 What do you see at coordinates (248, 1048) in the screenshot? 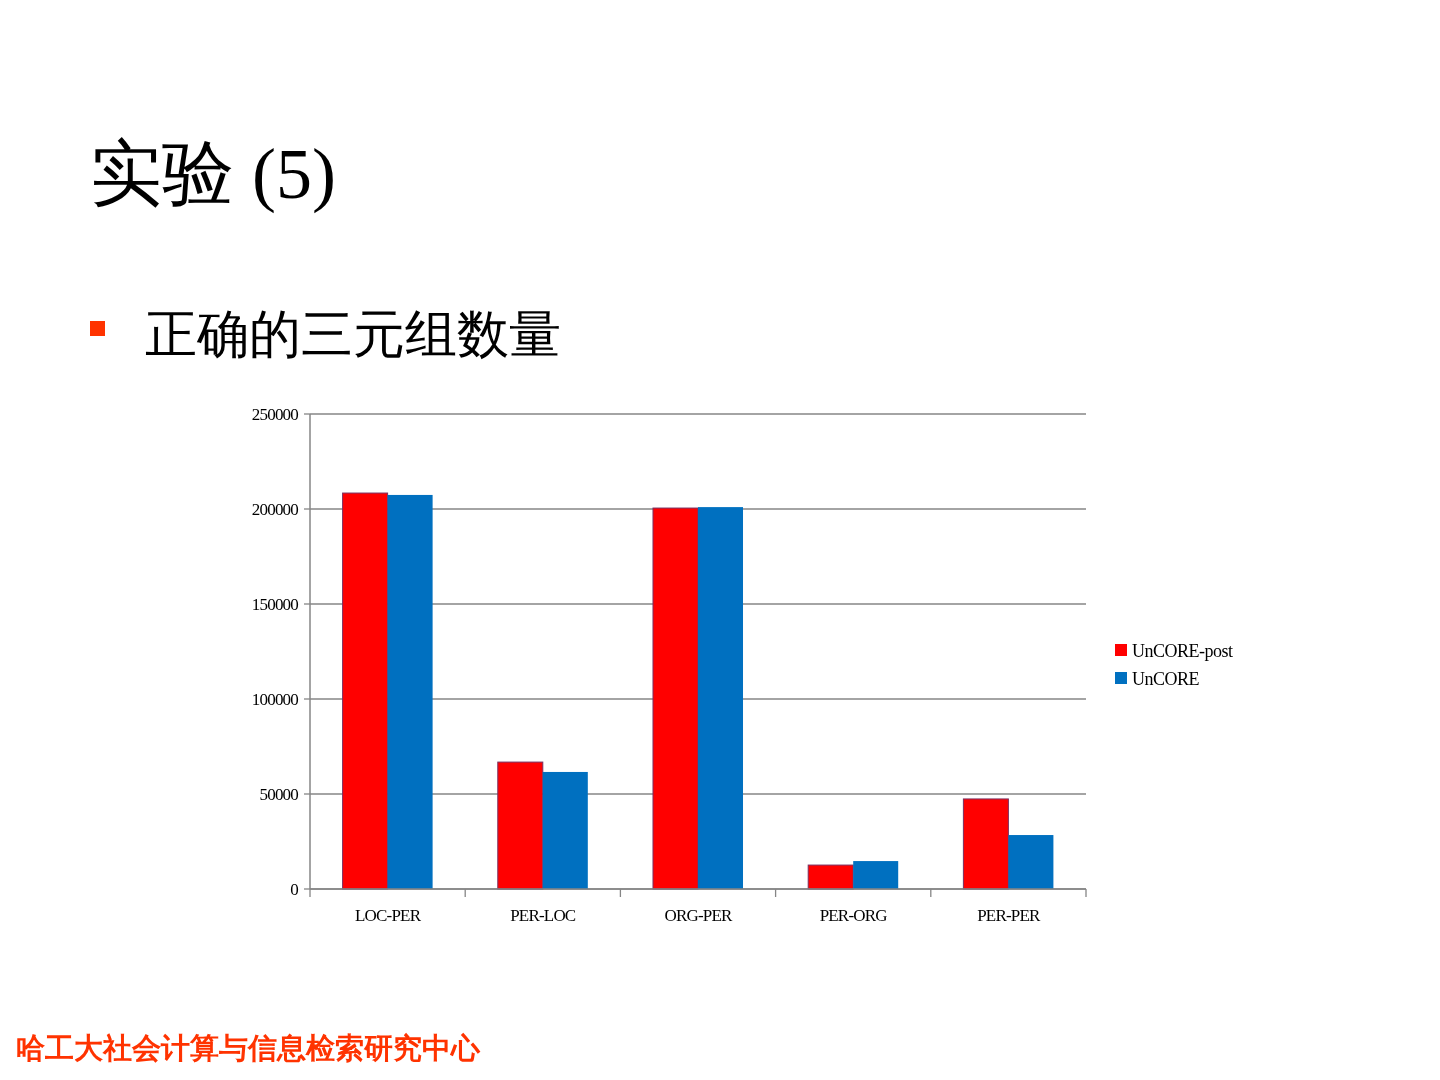
I see `text: 哈工大社会计算与信息检索研究中心` at bounding box center [248, 1048].